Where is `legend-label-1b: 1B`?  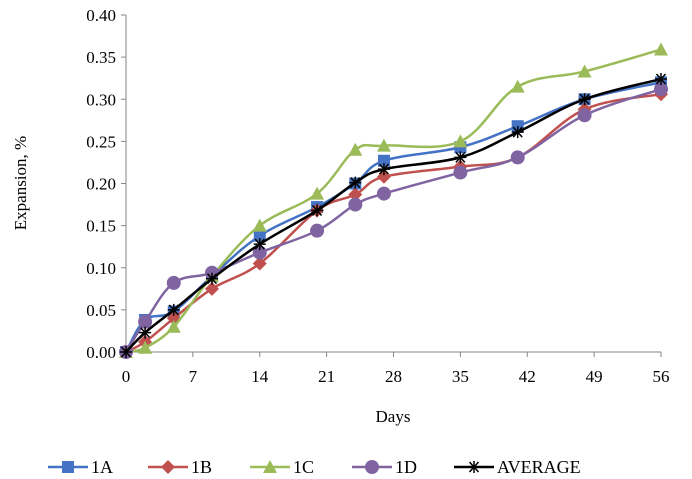
legend-label-1b: 1B is located at coordinates (201, 467).